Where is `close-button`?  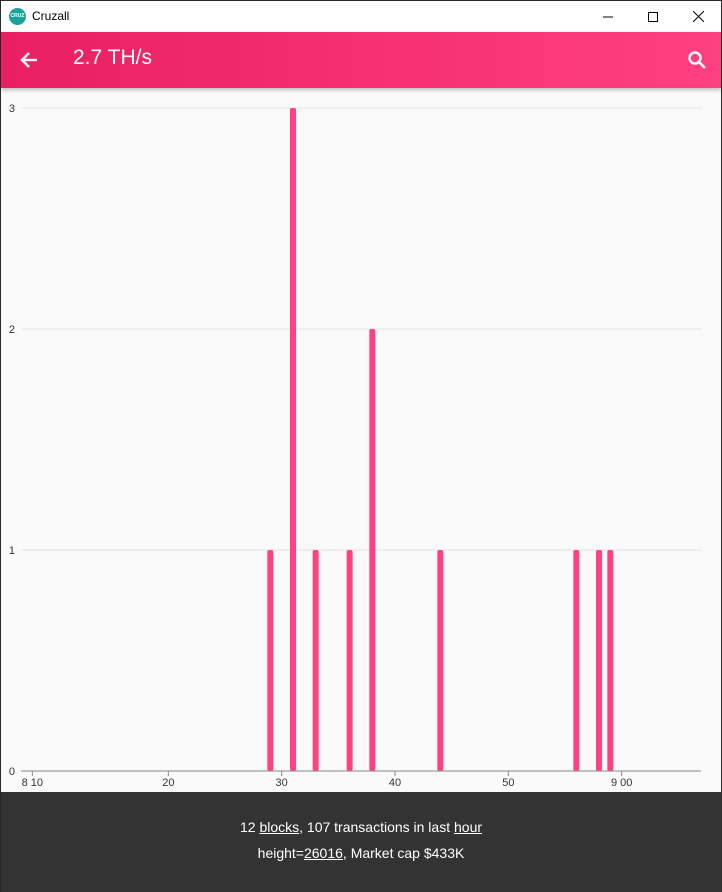
close-button is located at coordinates (698, 16).